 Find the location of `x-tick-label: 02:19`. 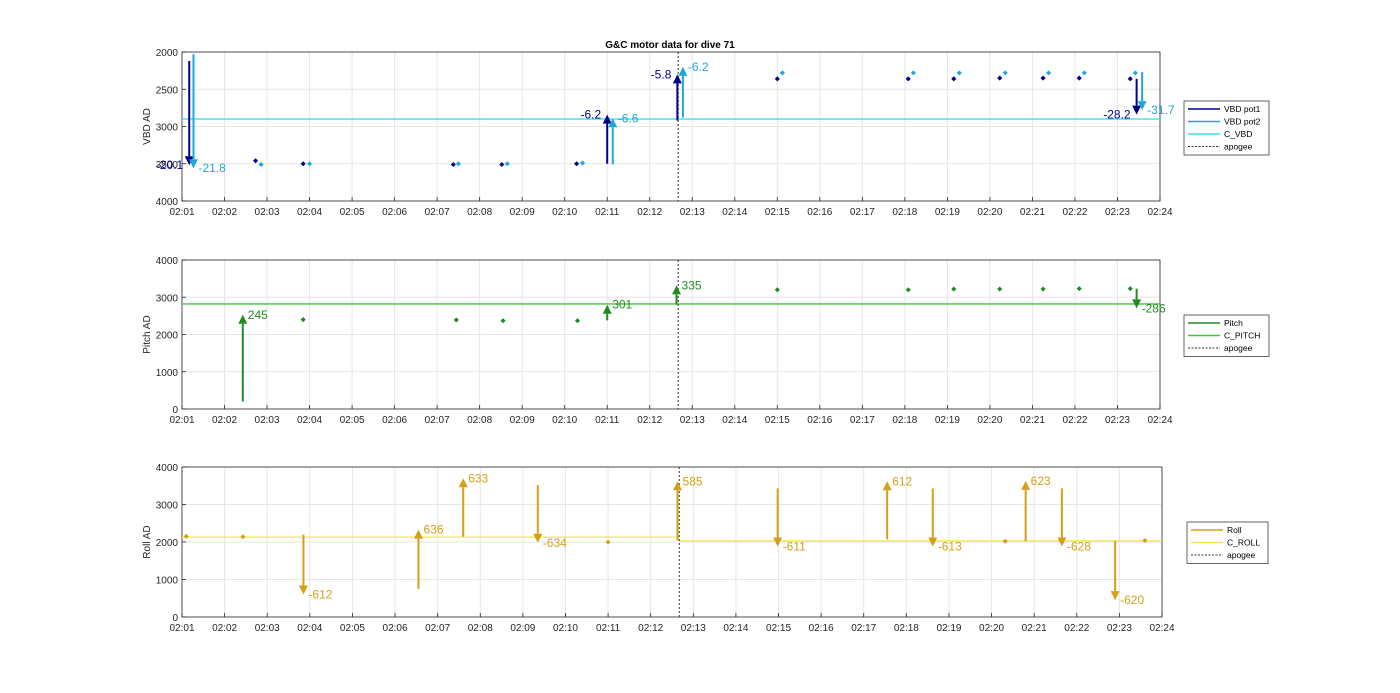

x-tick-label: 02:19 is located at coordinates (947, 420).